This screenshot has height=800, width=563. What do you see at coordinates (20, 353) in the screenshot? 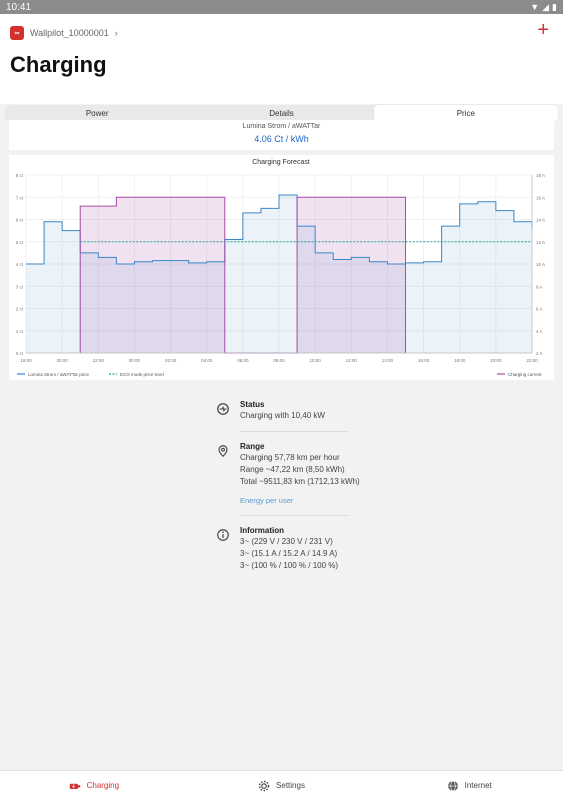
I see `y-left-tick-label: 0 ct` at bounding box center [20, 353].